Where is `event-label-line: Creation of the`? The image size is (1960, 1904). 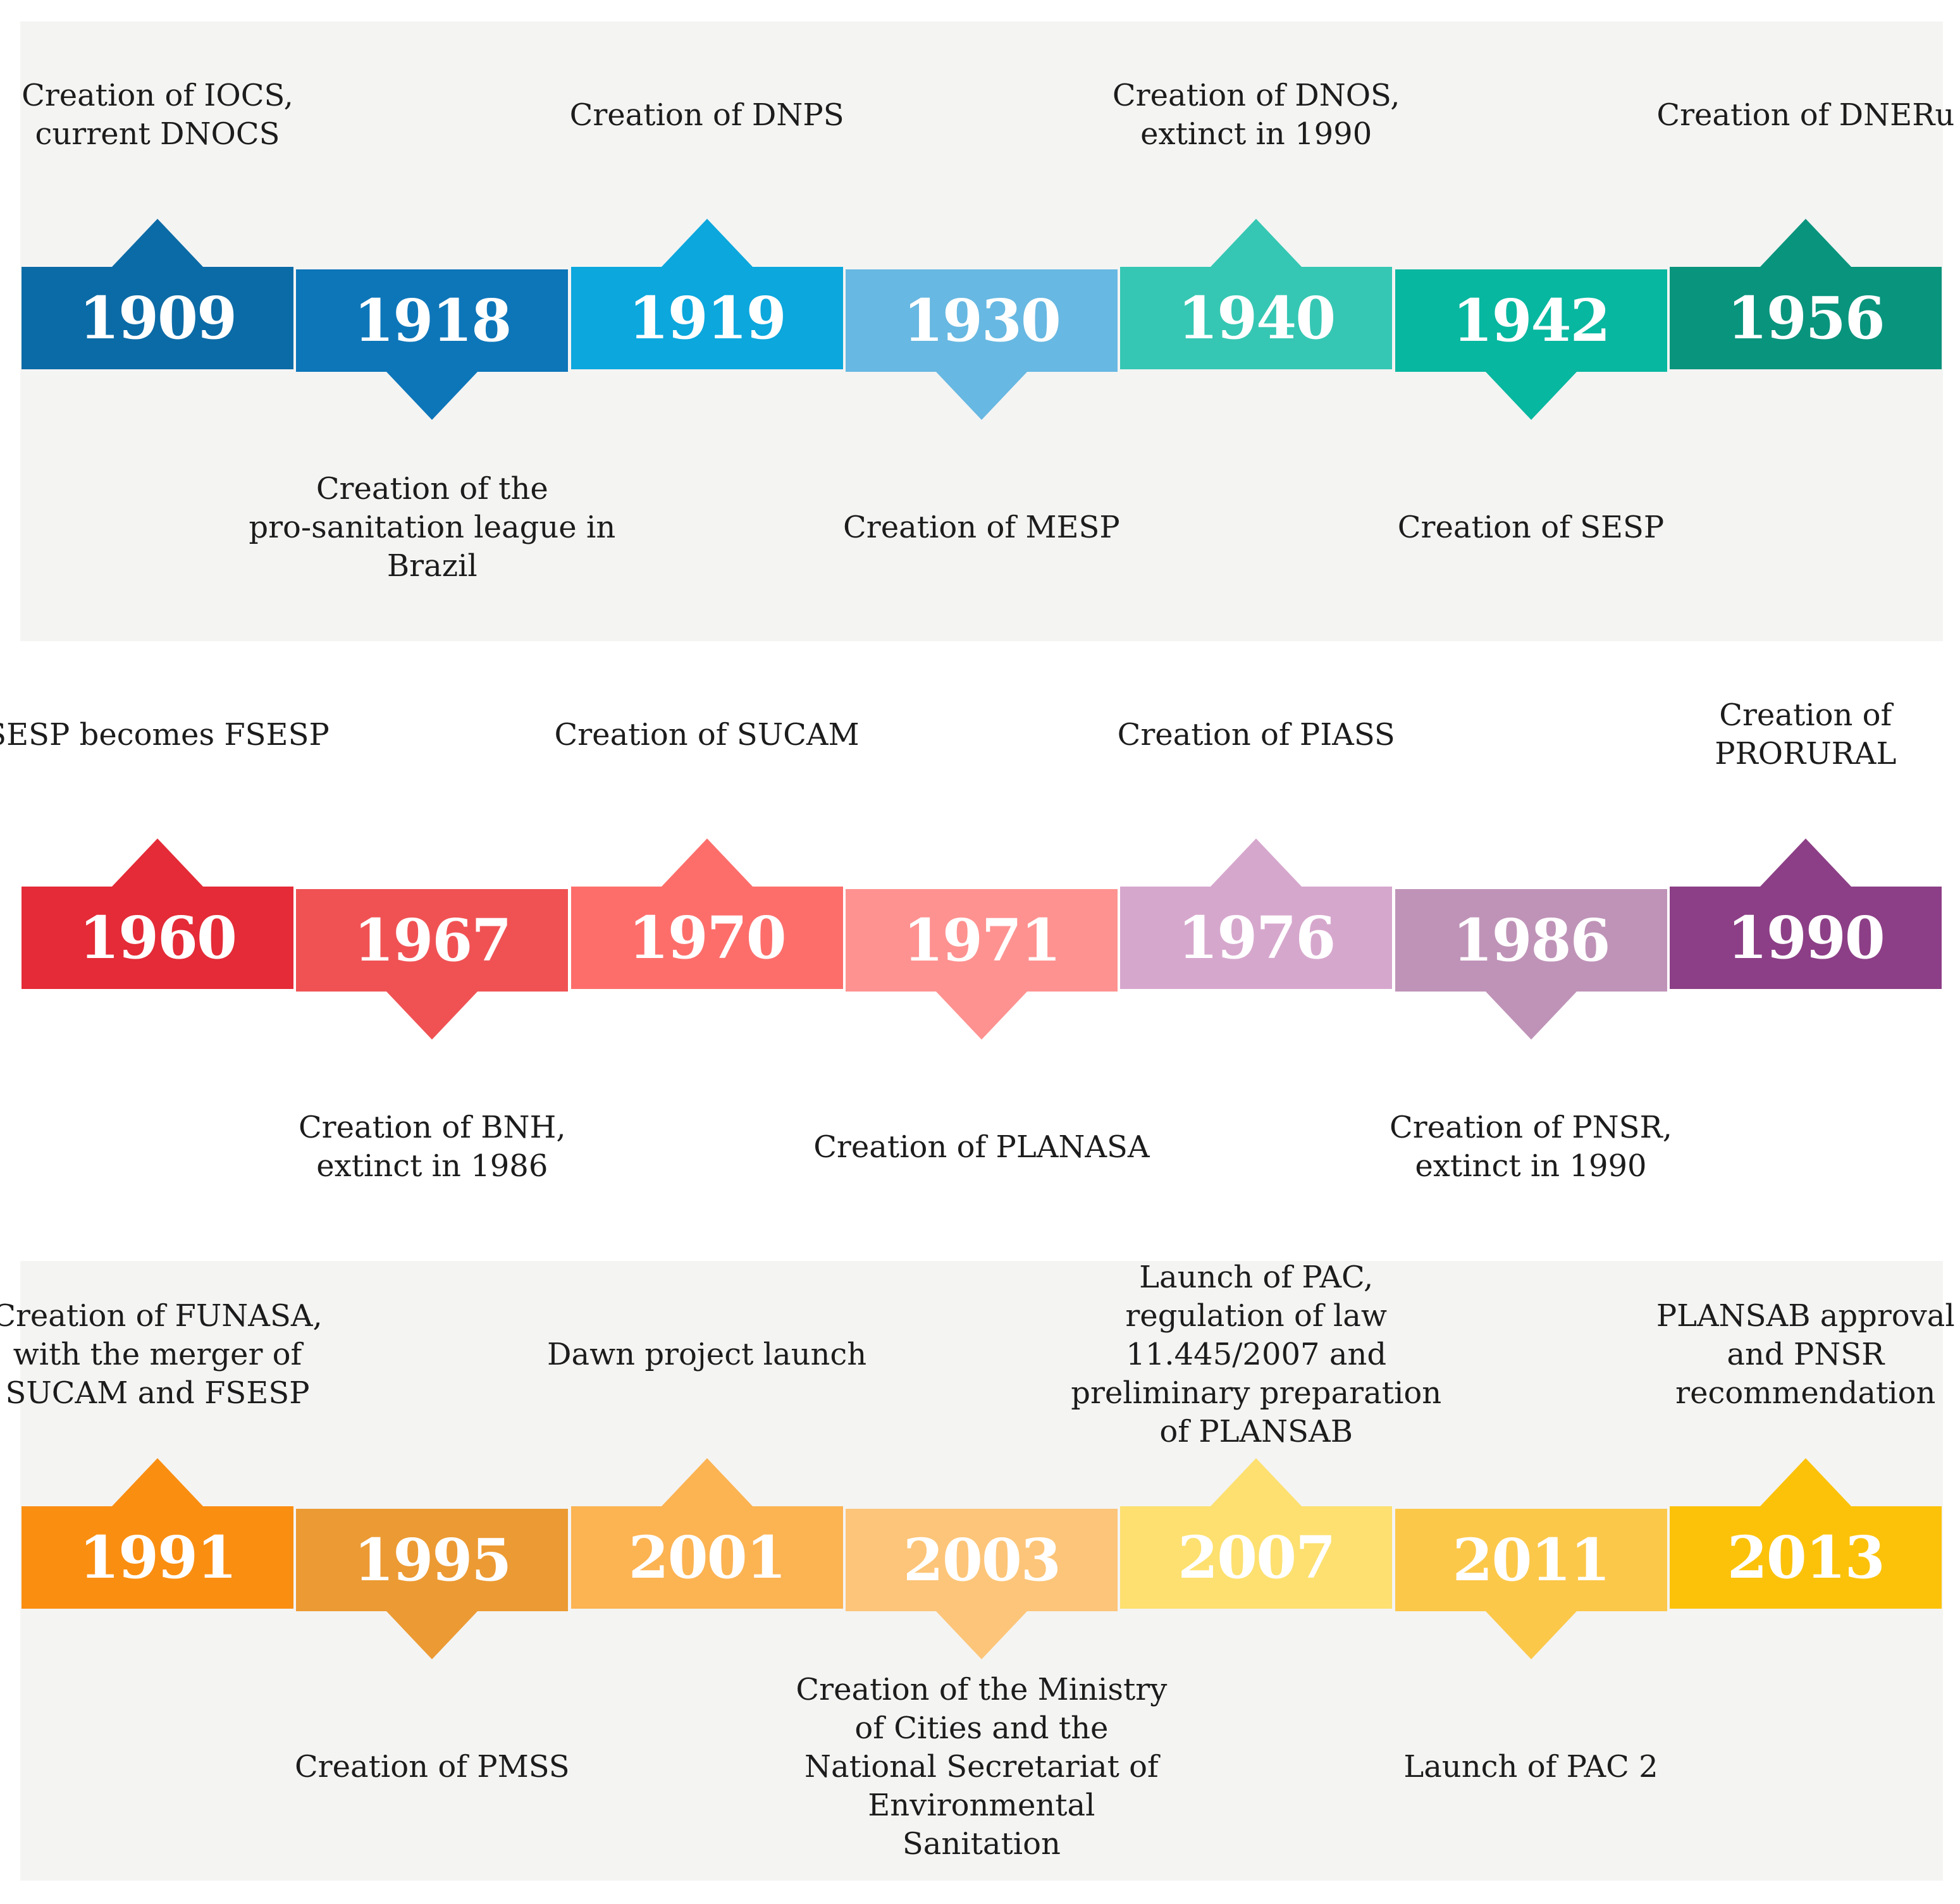
event-label-line: Creation of the is located at coordinates (432, 488).